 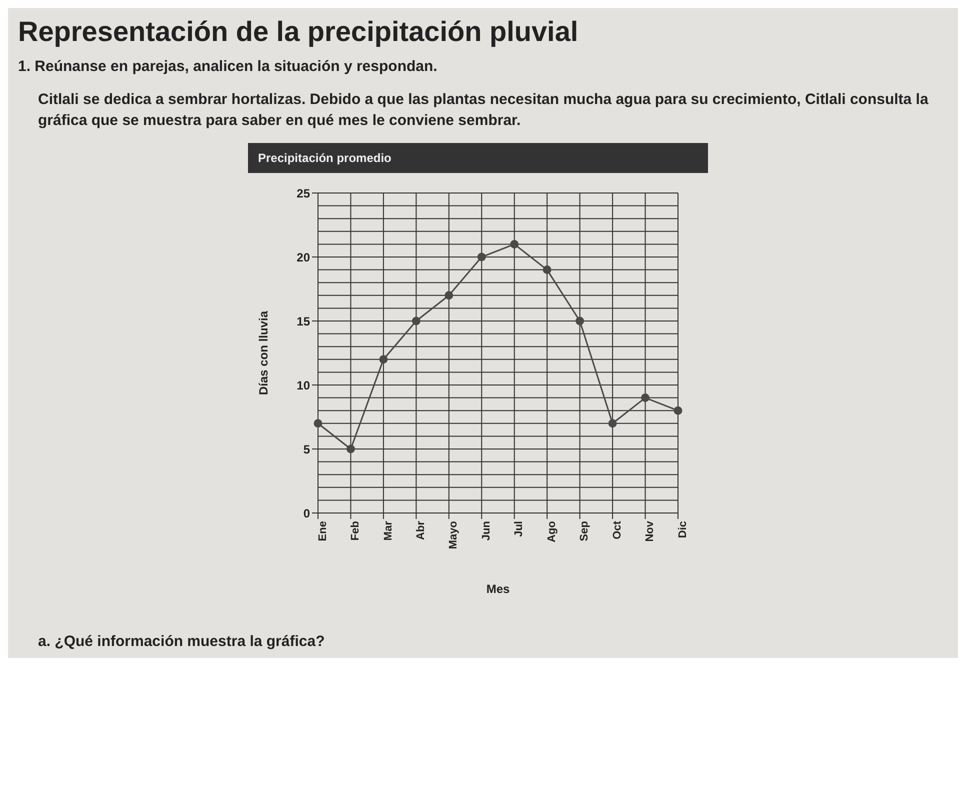 I want to click on chart-title: Precipitación promedio, so click(x=478, y=158).